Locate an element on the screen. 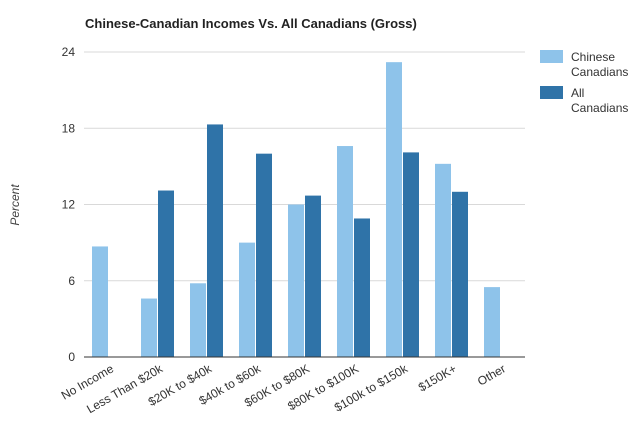 The width and height of the screenshot is (640, 426). x-tick-label: Other is located at coordinates (491, 374).